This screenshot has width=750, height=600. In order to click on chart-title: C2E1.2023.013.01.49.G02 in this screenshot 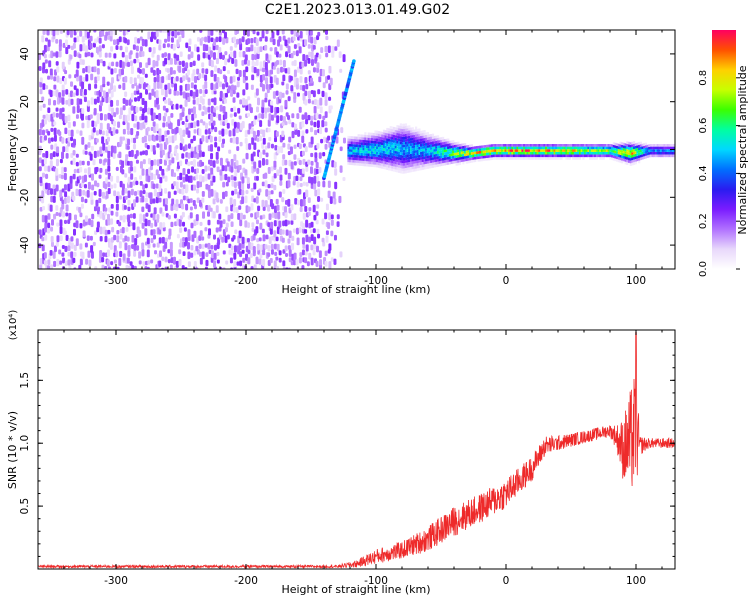, I will do `click(357, 10)`.